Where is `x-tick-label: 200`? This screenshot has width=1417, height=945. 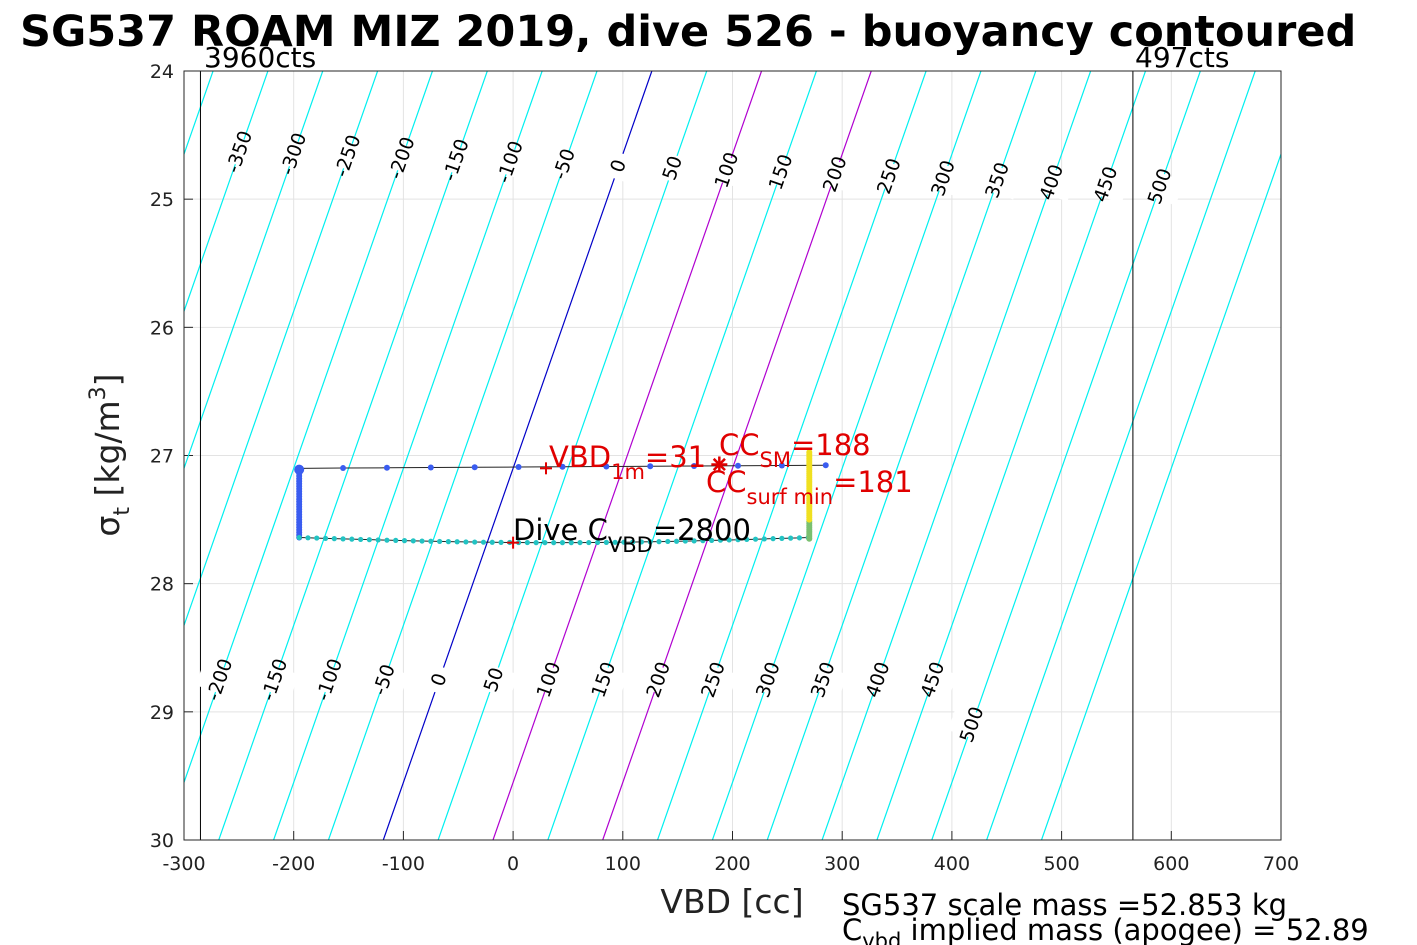 x-tick-label: 200 is located at coordinates (732, 864).